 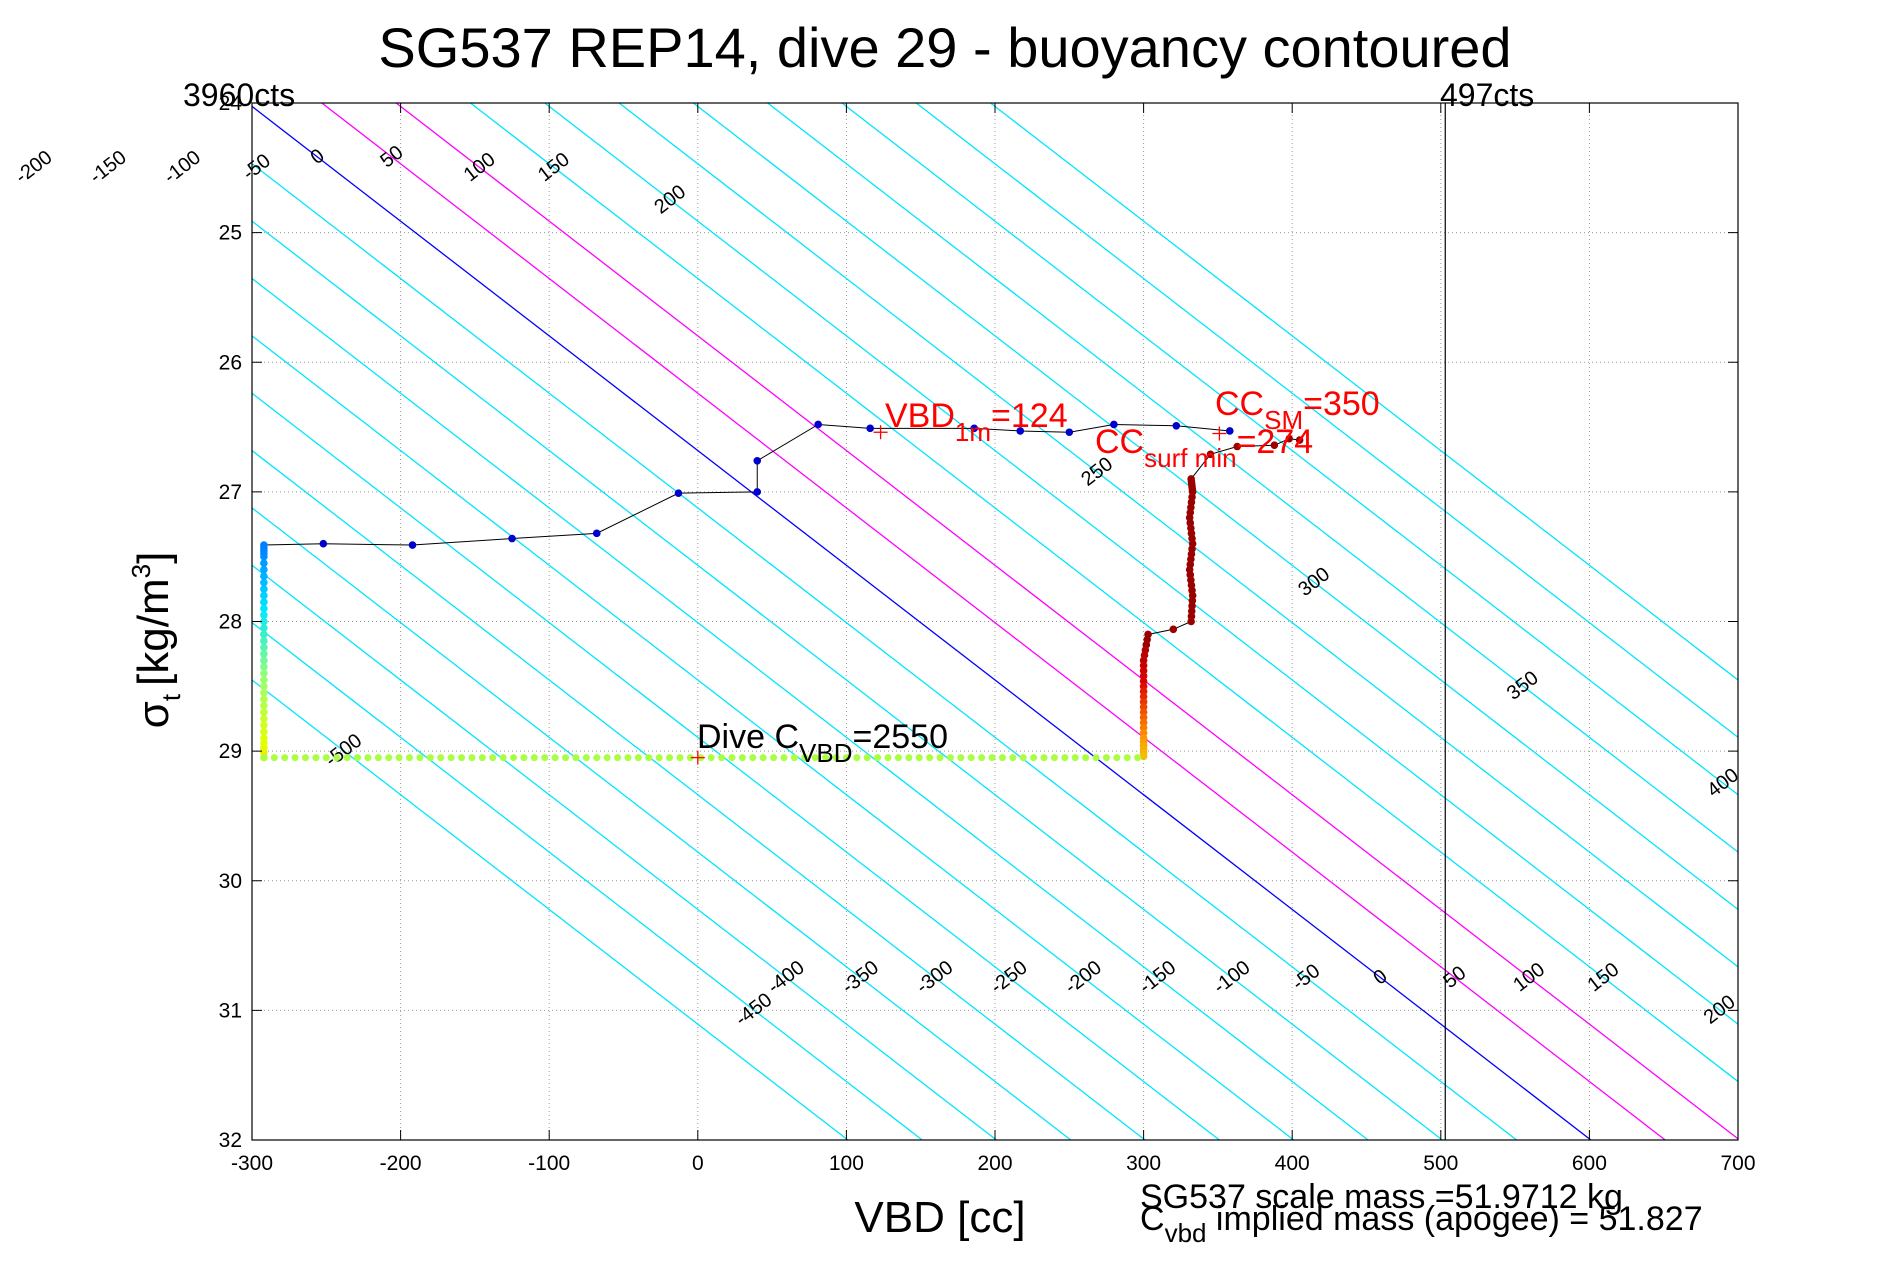 I want to click on contour-label-top-10: 50, so click(x=391, y=156).